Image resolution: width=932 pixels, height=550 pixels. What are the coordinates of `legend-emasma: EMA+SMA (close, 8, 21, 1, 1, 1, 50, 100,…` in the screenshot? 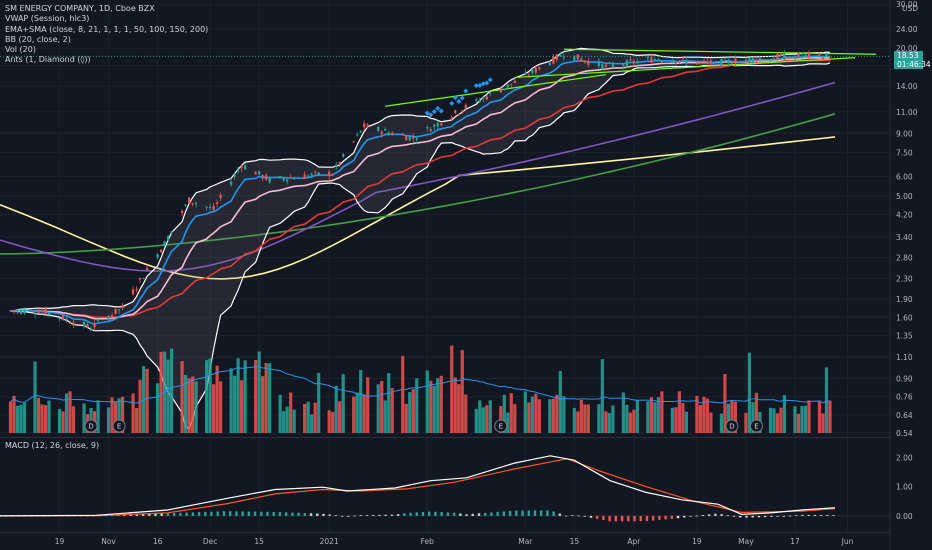 It's located at (107, 29).